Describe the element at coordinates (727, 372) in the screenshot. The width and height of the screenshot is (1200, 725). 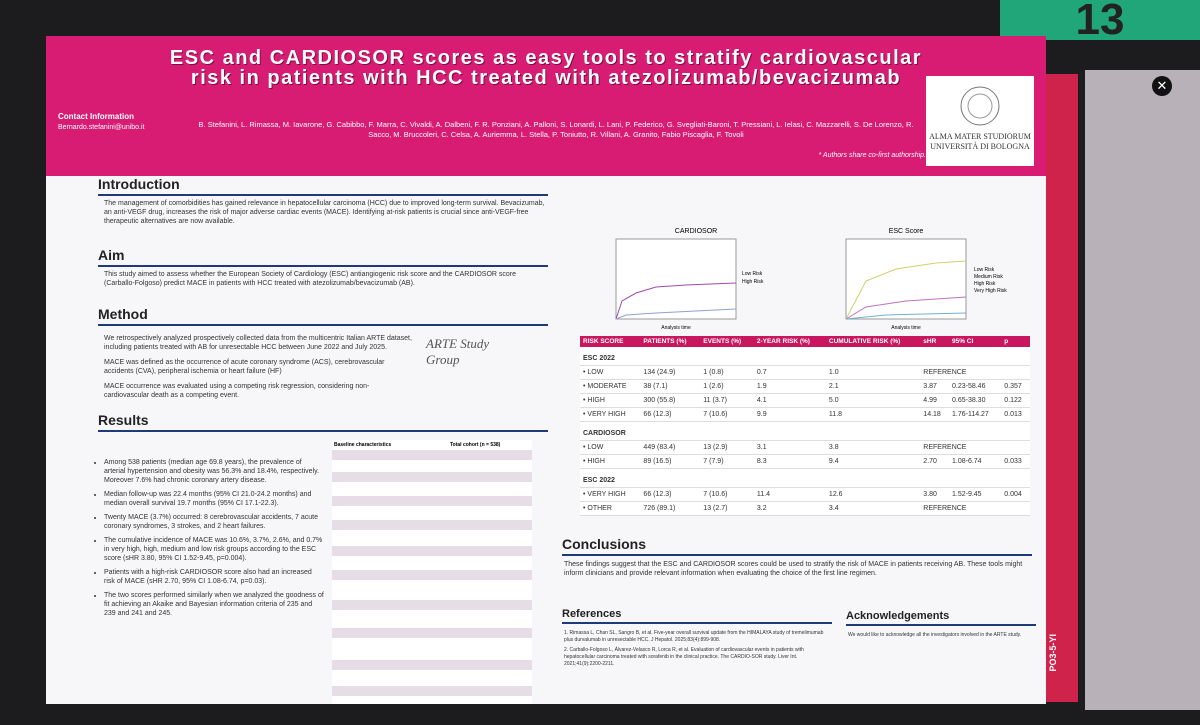
I see `table-cell: 1 (0.8)` at that location.